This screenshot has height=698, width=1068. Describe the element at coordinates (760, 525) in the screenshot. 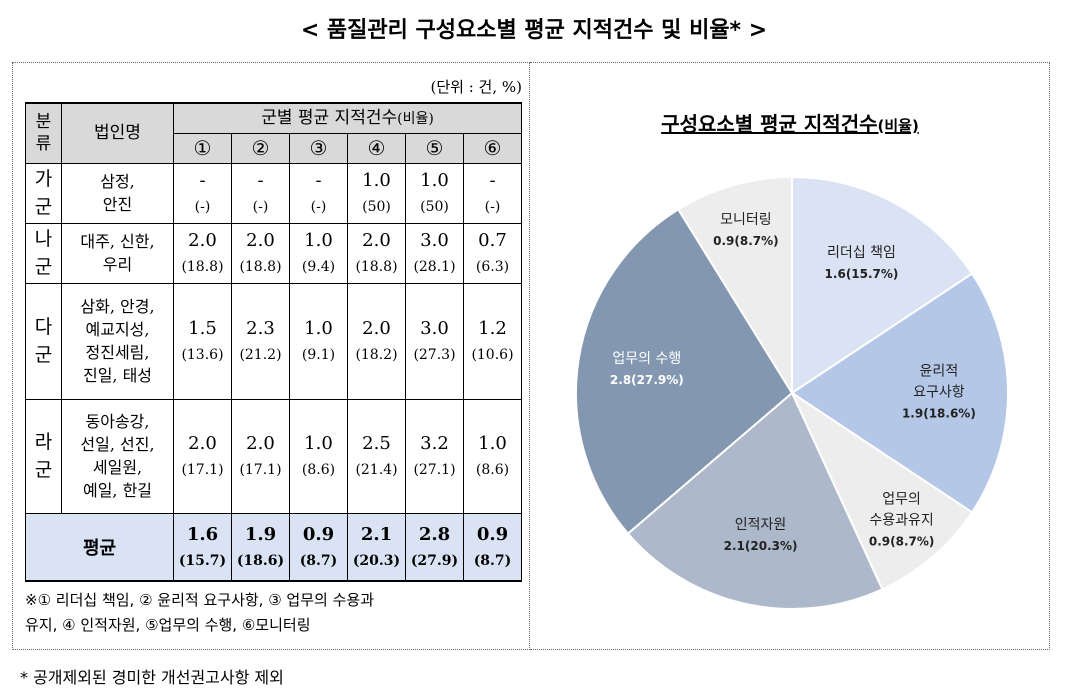

I see `slice-category: 인적자원` at that location.